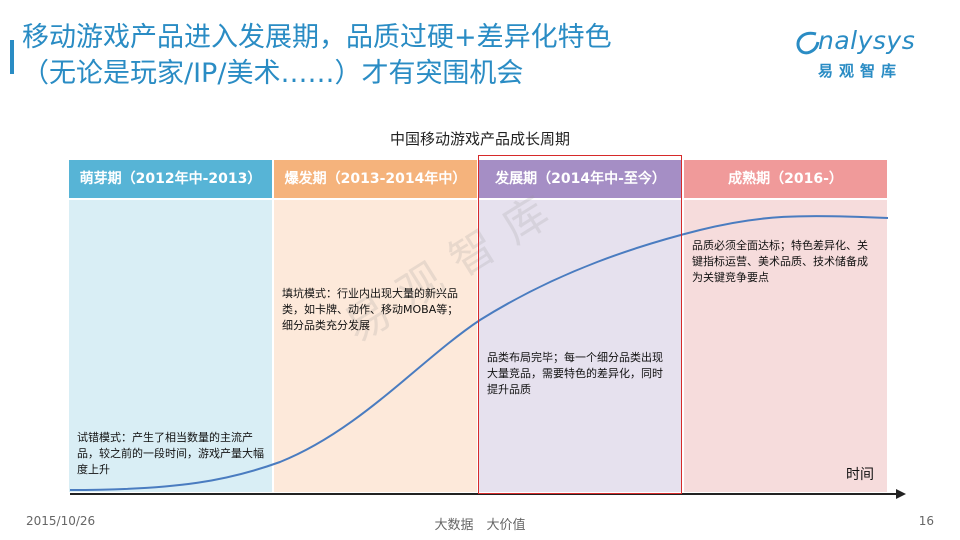 Image resolution: width=960 pixels, height=540 pixels. What do you see at coordinates (860, 475) in the screenshot?
I see `time-axis-label: 时间` at bounding box center [860, 475].